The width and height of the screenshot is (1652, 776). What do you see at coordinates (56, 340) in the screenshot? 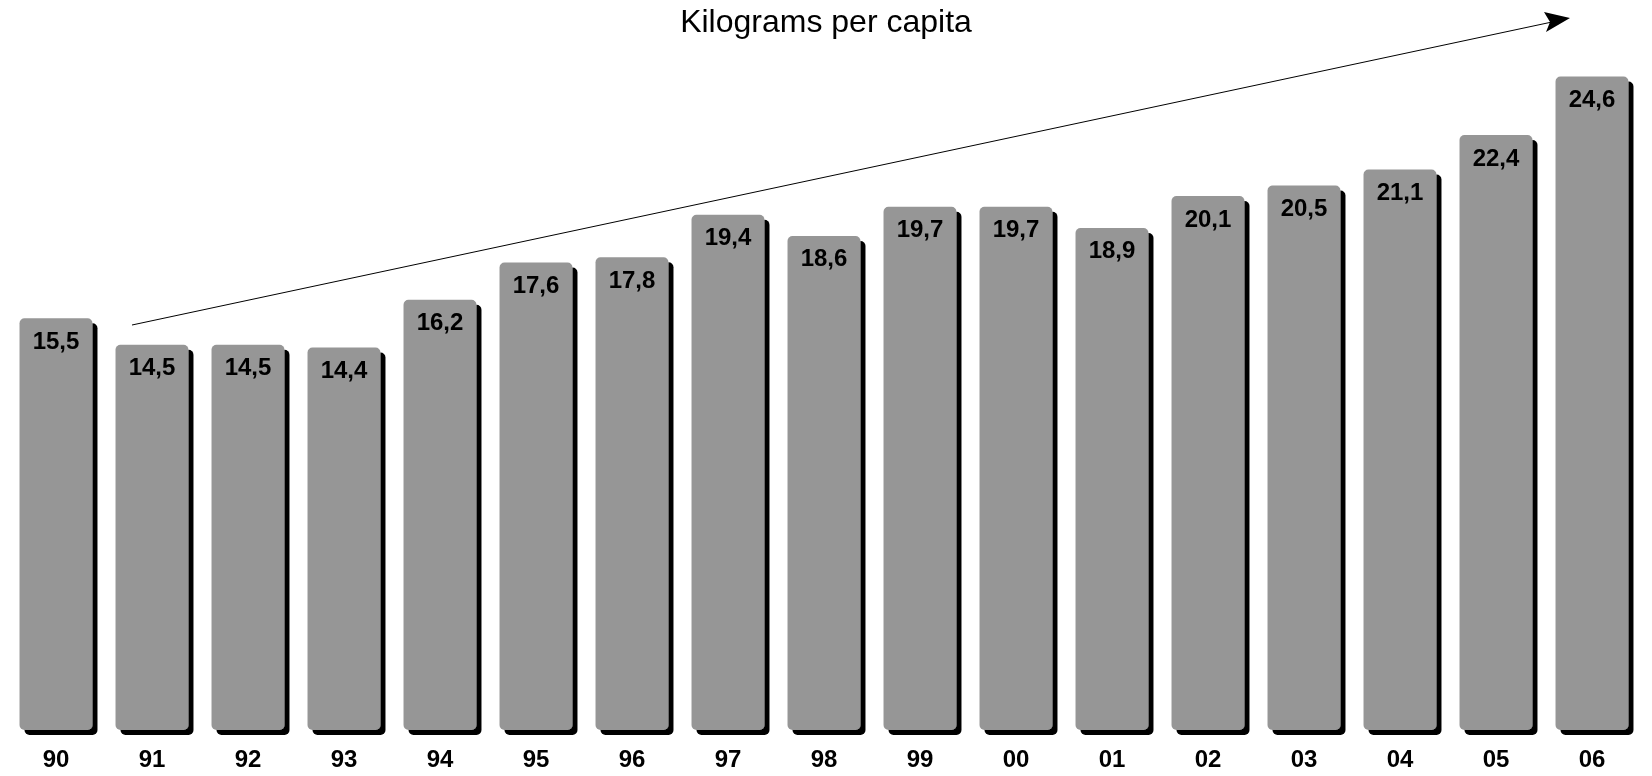
I see `data-label: 15,5` at bounding box center [56, 340].